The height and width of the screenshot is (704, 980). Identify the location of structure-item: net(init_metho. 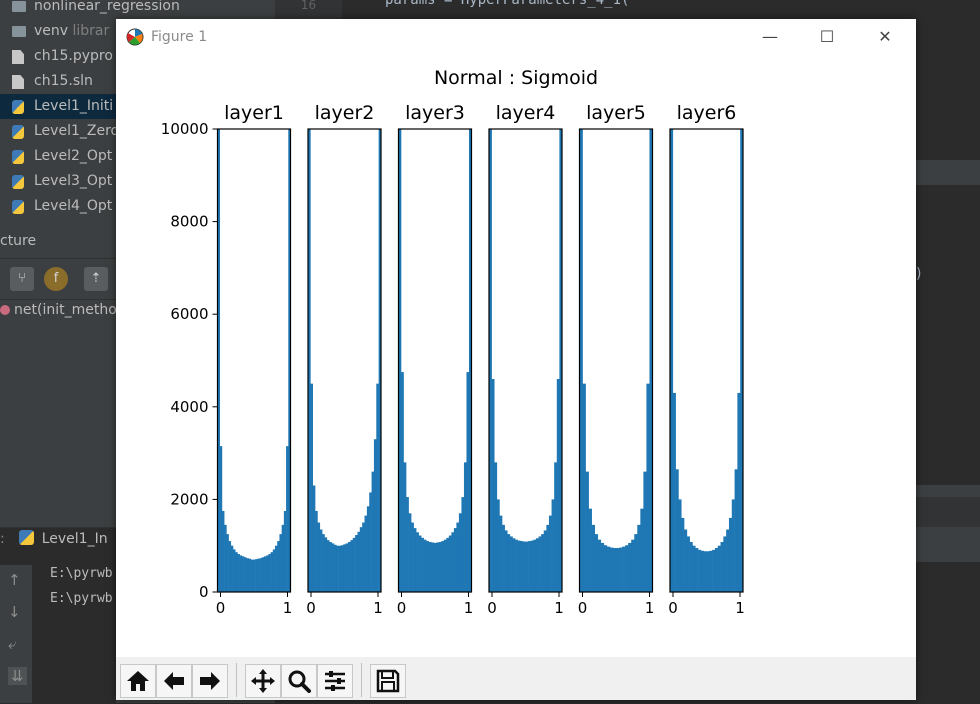
(58, 310).